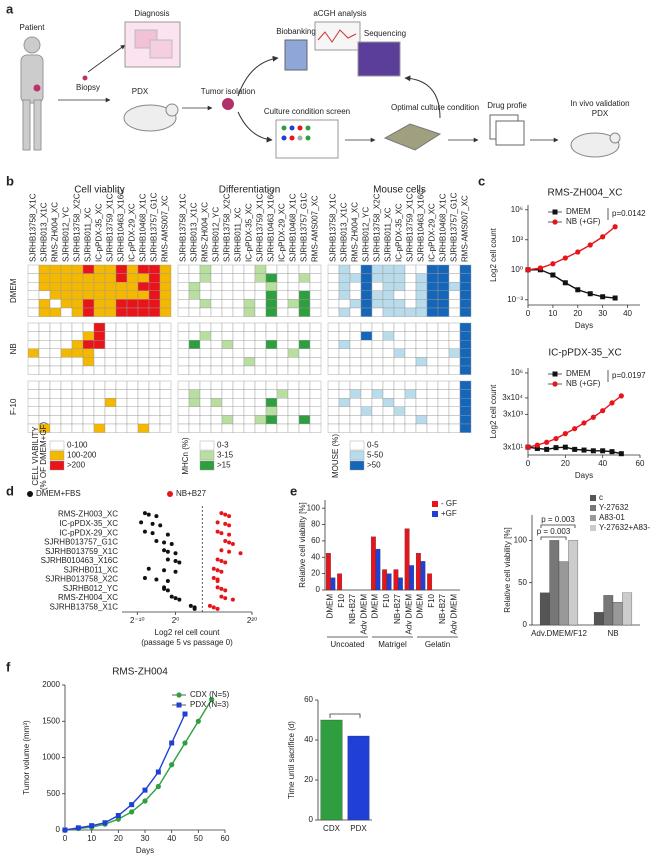 The image size is (650, 865). Describe the element at coordinates (84, 606) in the screenshot. I see `y-tick-label: SJRHB13758_X1C` at that location.